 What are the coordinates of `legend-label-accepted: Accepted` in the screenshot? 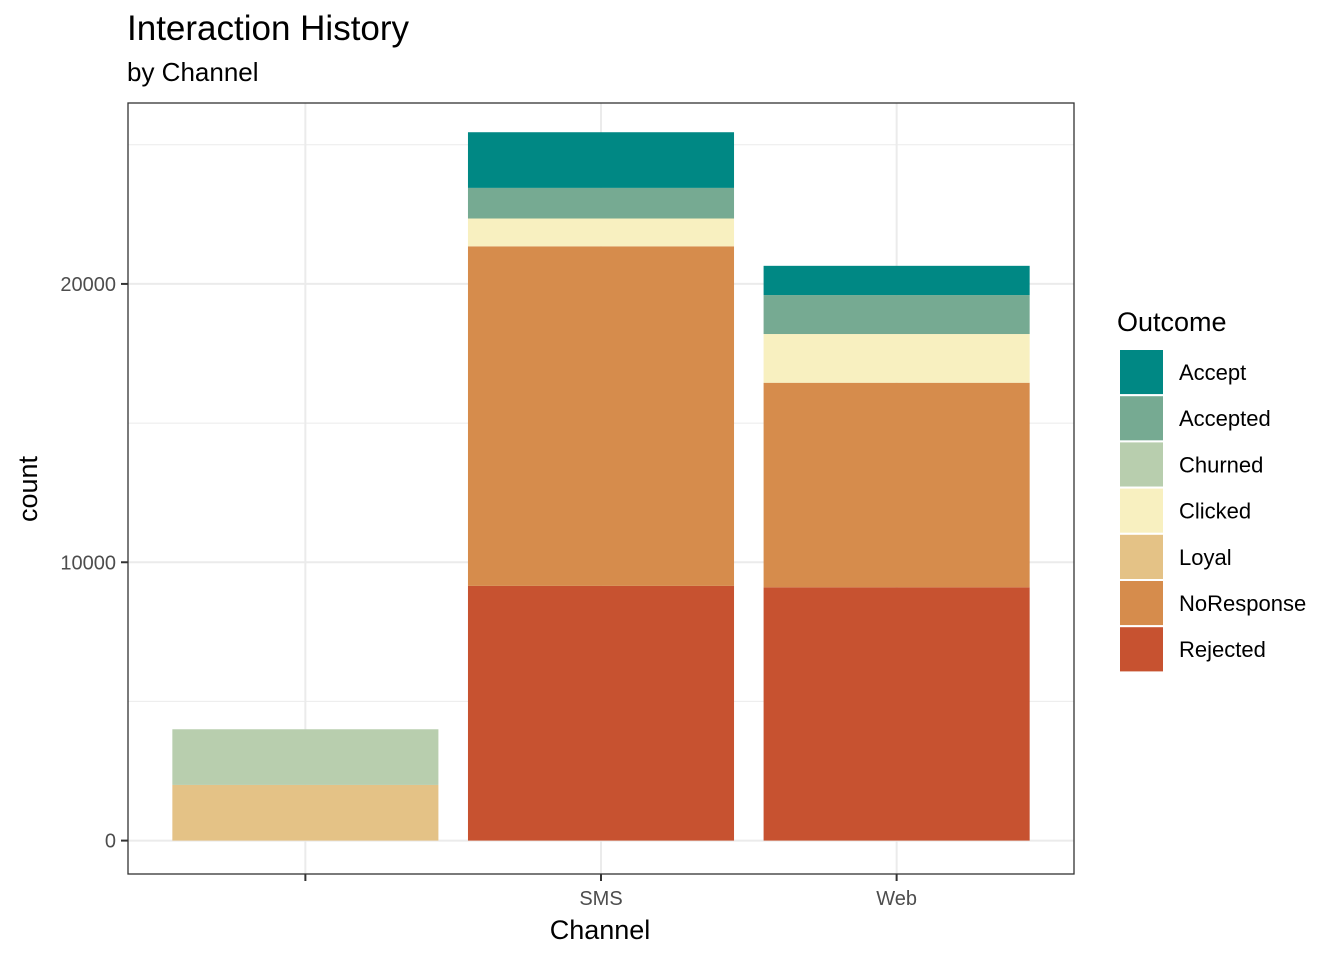 It's located at (1225, 418).